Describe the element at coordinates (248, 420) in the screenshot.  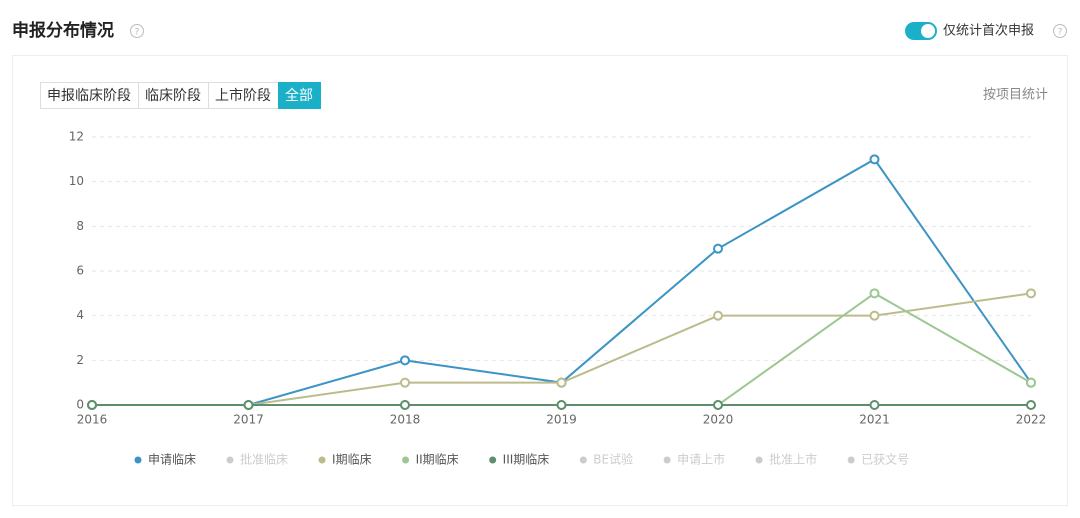
I see `x-tick-label: 2017` at that location.